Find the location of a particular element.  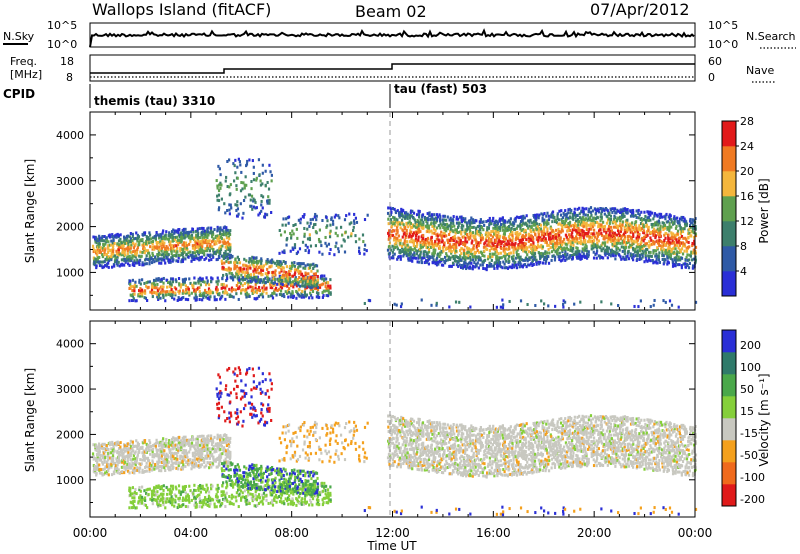

freq-strip-frame is located at coordinates (392, 68).